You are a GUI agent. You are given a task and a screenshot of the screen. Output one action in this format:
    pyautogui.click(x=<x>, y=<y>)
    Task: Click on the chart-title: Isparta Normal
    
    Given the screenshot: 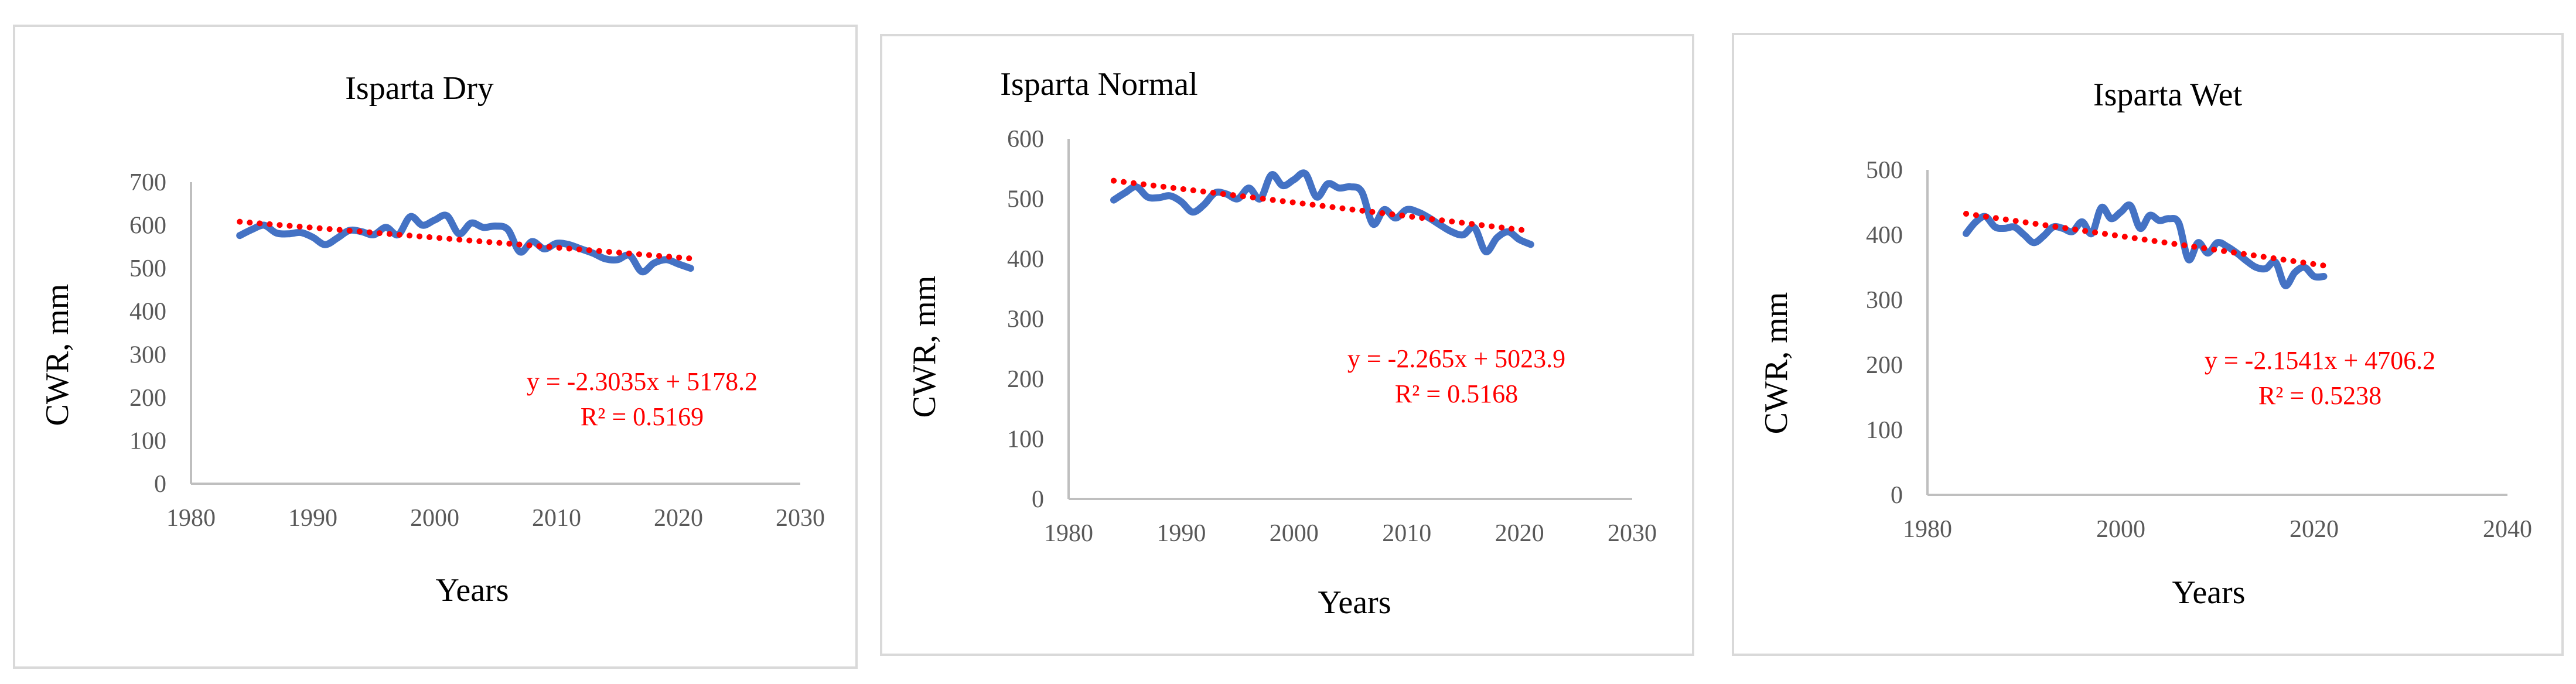 What is the action you would take?
    pyautogui.click(x=1098, y=84)
    